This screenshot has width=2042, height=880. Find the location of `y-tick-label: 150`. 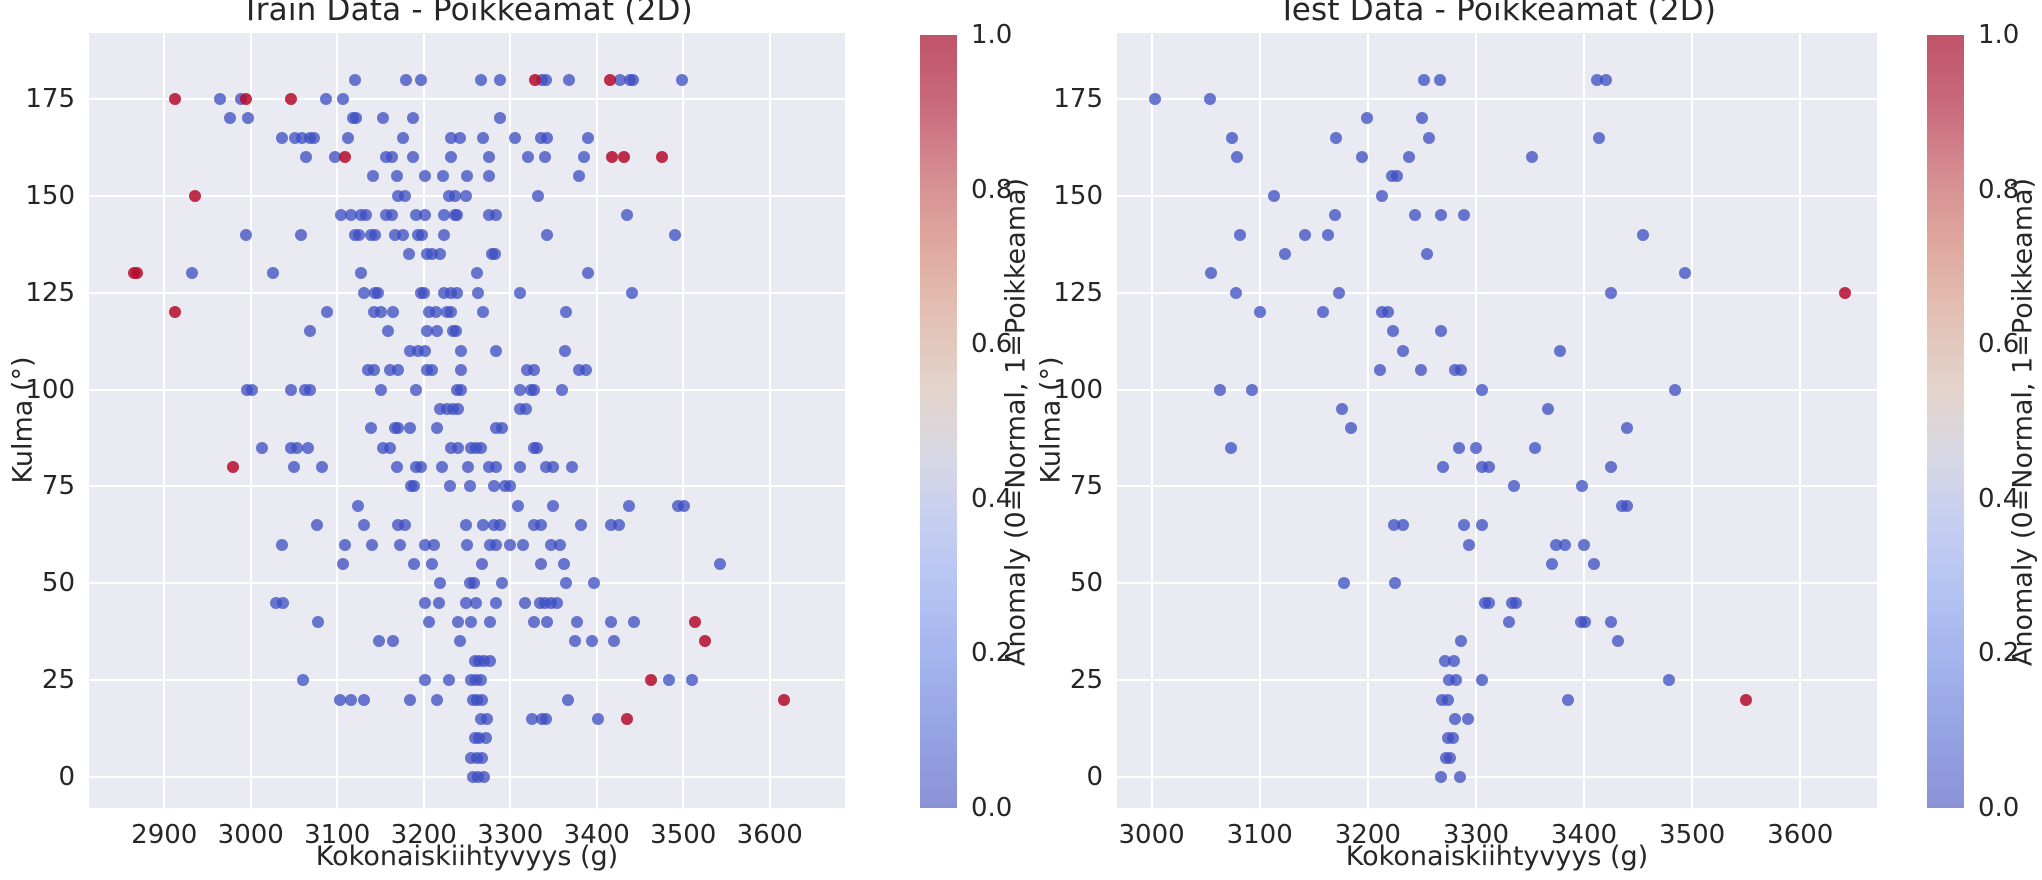

y-tick-label: 150 is located at coordinates (1078, 195).